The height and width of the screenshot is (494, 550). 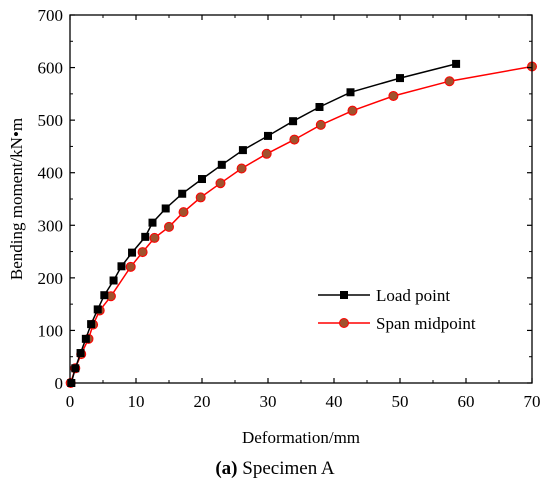 What do you see at coordinates (51, 330) in the screenshot?
I see `y-tick-label: 100` at bounding box center [51, 330].